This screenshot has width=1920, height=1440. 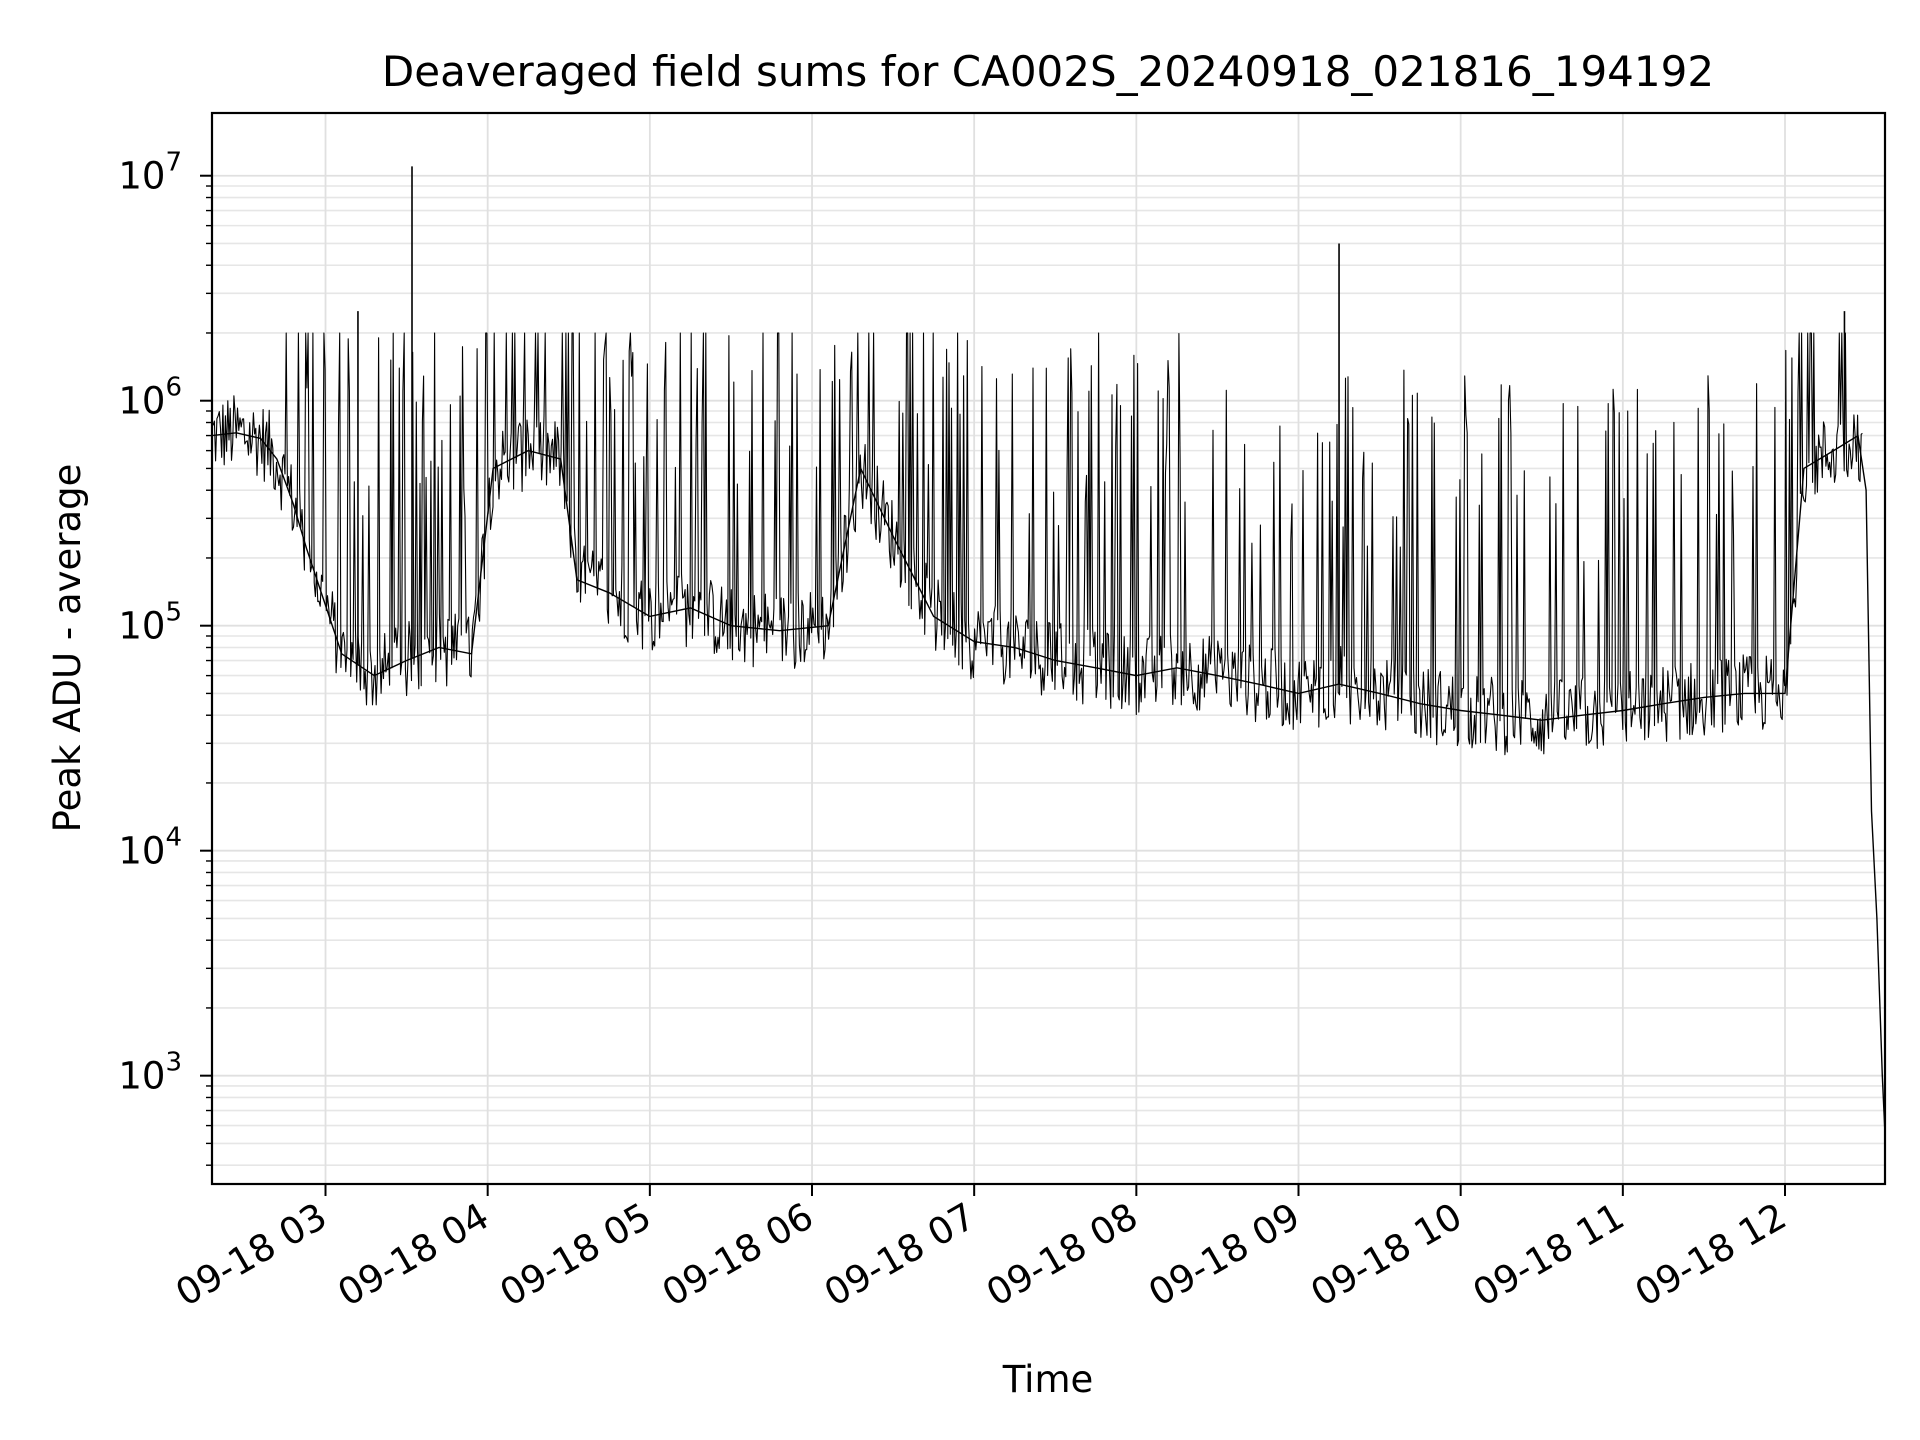 What do you see at coordinates (150, 398) in the screenshot?
I see `y-tick-label: 10⁶` at bounding box center [150, 398].